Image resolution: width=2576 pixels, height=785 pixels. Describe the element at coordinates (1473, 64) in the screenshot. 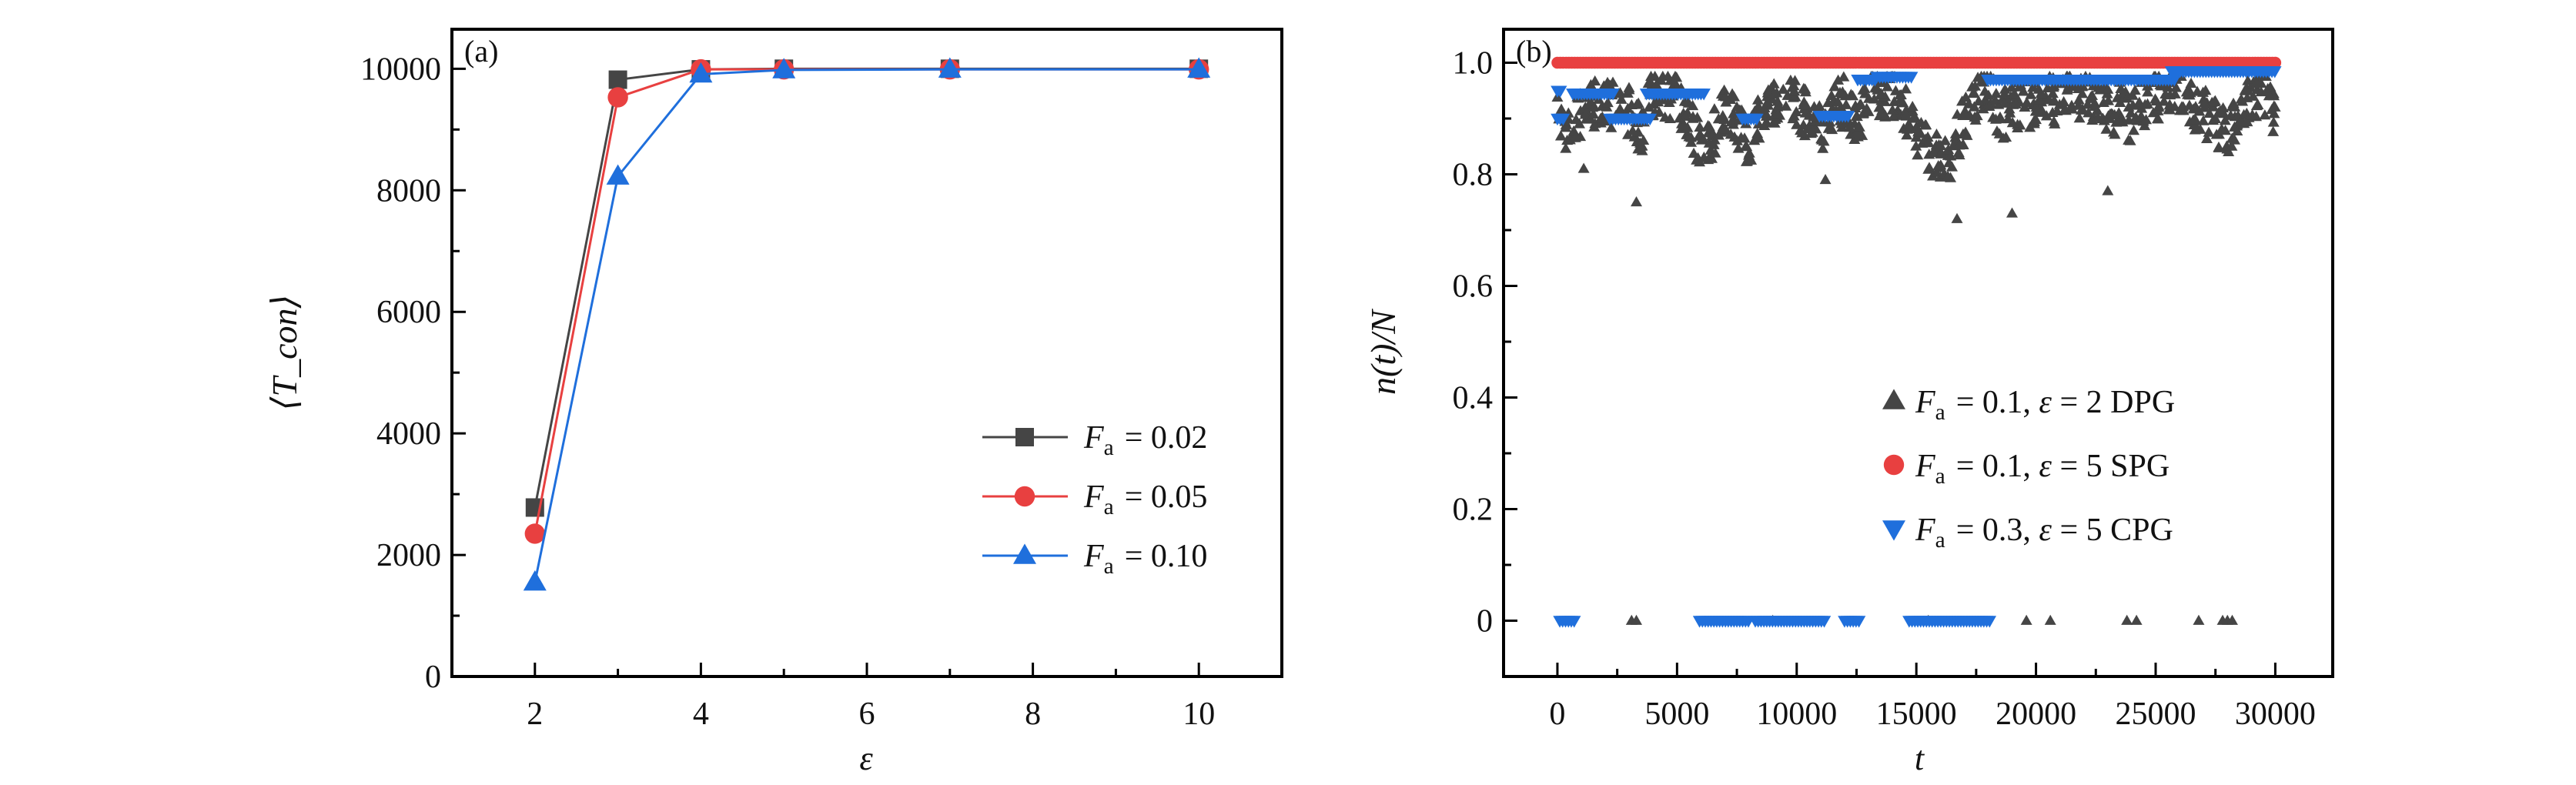

I see `y-tick-label: 1.0` at that location.